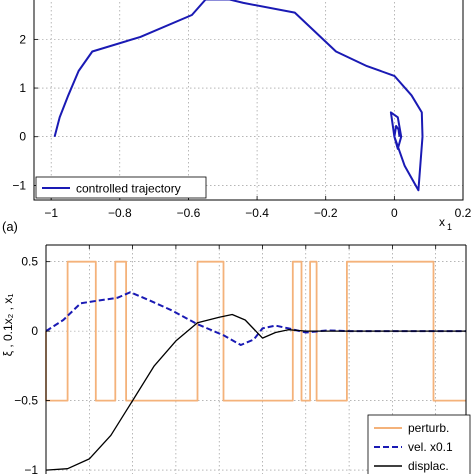 This screenshot has height=474, width=474. Describe the element at coordinates (394, 213) in the screenshot. I see `top-x-tick-label: 0` at that location.